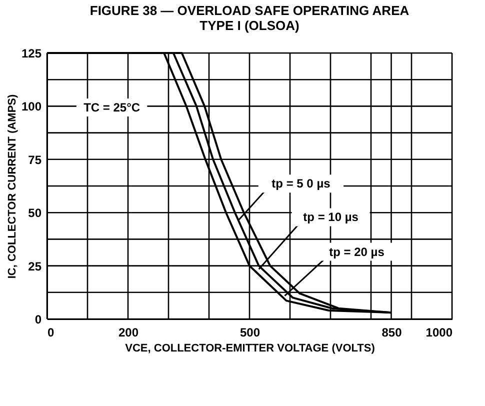 Image resolution: width=485 pixels, height=406 pixels. Describe the element at coordinates (112, 107) in the screenshot. I see `annotation: TC = 25°C` at that location.